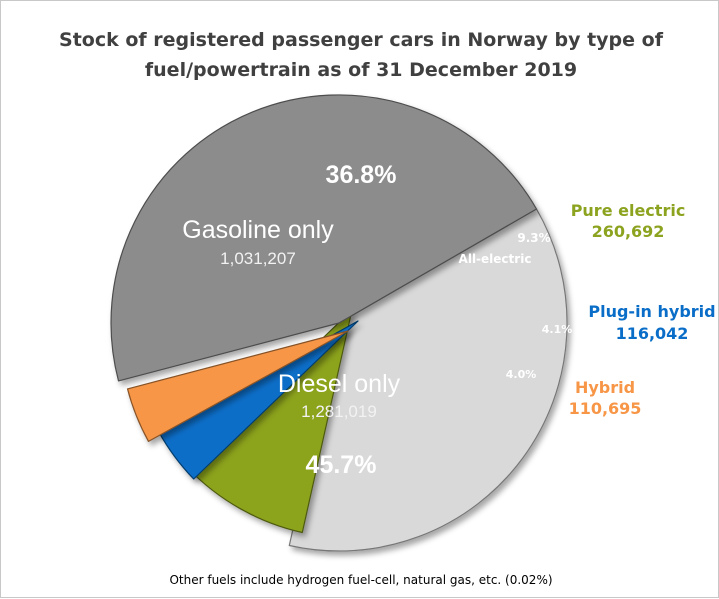  Describe the element at coordinates (258, 258) in the screenshot. I see `gasoline-value-label: 1,031,207` at that location.